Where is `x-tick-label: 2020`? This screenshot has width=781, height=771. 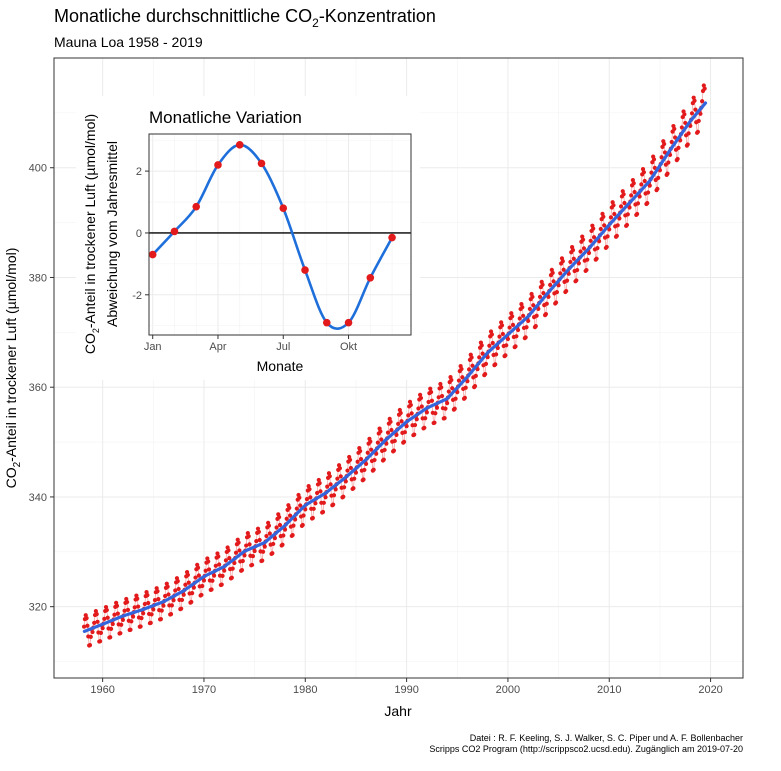
x-tick-label: 2020 is located at coordinates (710, 690).